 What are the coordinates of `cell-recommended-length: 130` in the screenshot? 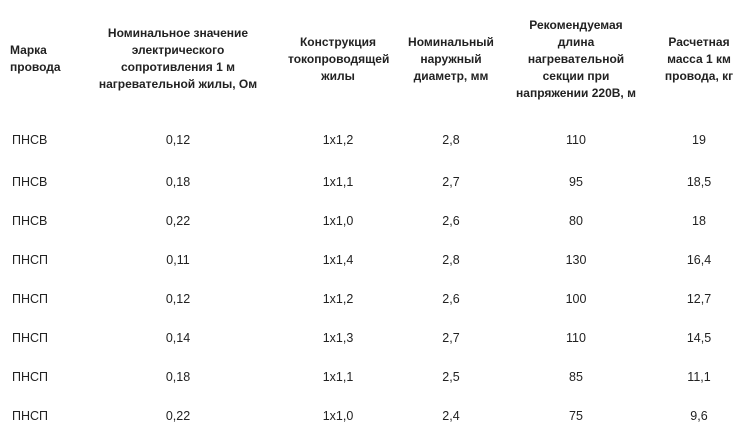 It's located at (576, 259).